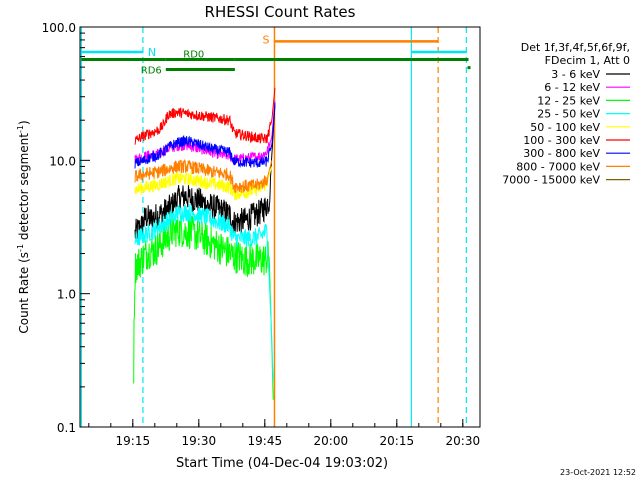 The width and height of the screenshot is (640, 480). I want to click on x-axis-label: Start Time (04-Dec-04 19:03:02), so click(282, 463).